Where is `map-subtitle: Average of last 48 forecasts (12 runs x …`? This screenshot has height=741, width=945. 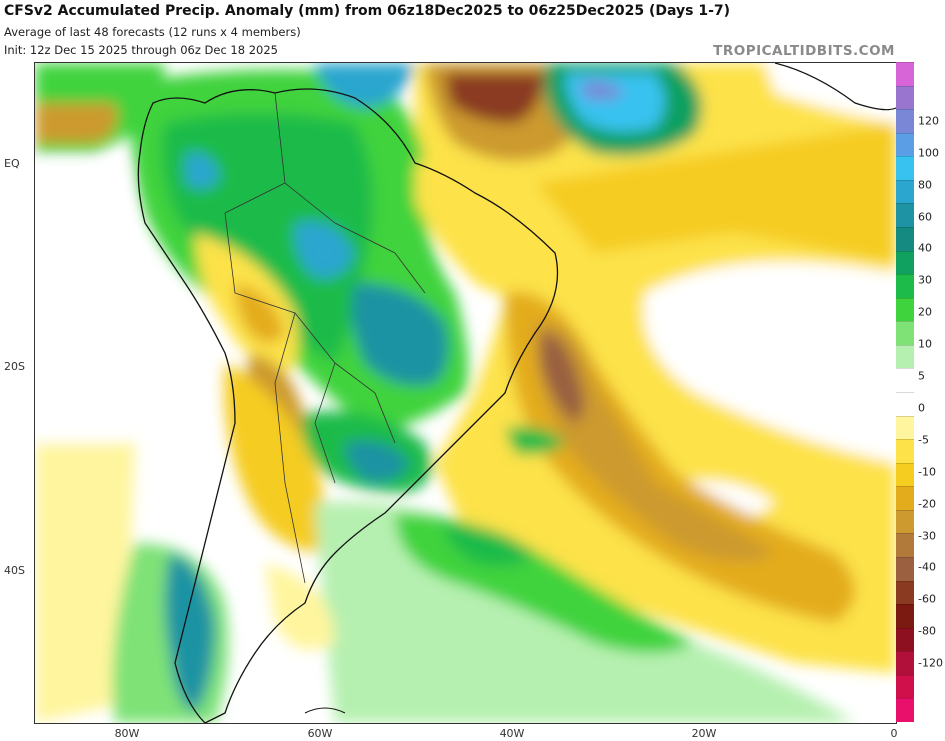
map-subtitle: Average of last 48 forecasts (12 runs x … is located at coordinates (152, 32).